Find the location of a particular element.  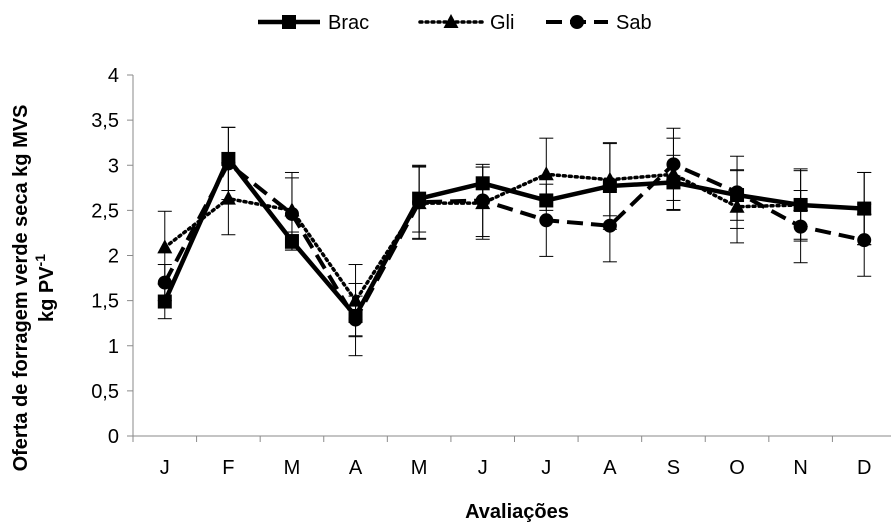

x-tick-label: F is located at coordinates (228, 468).